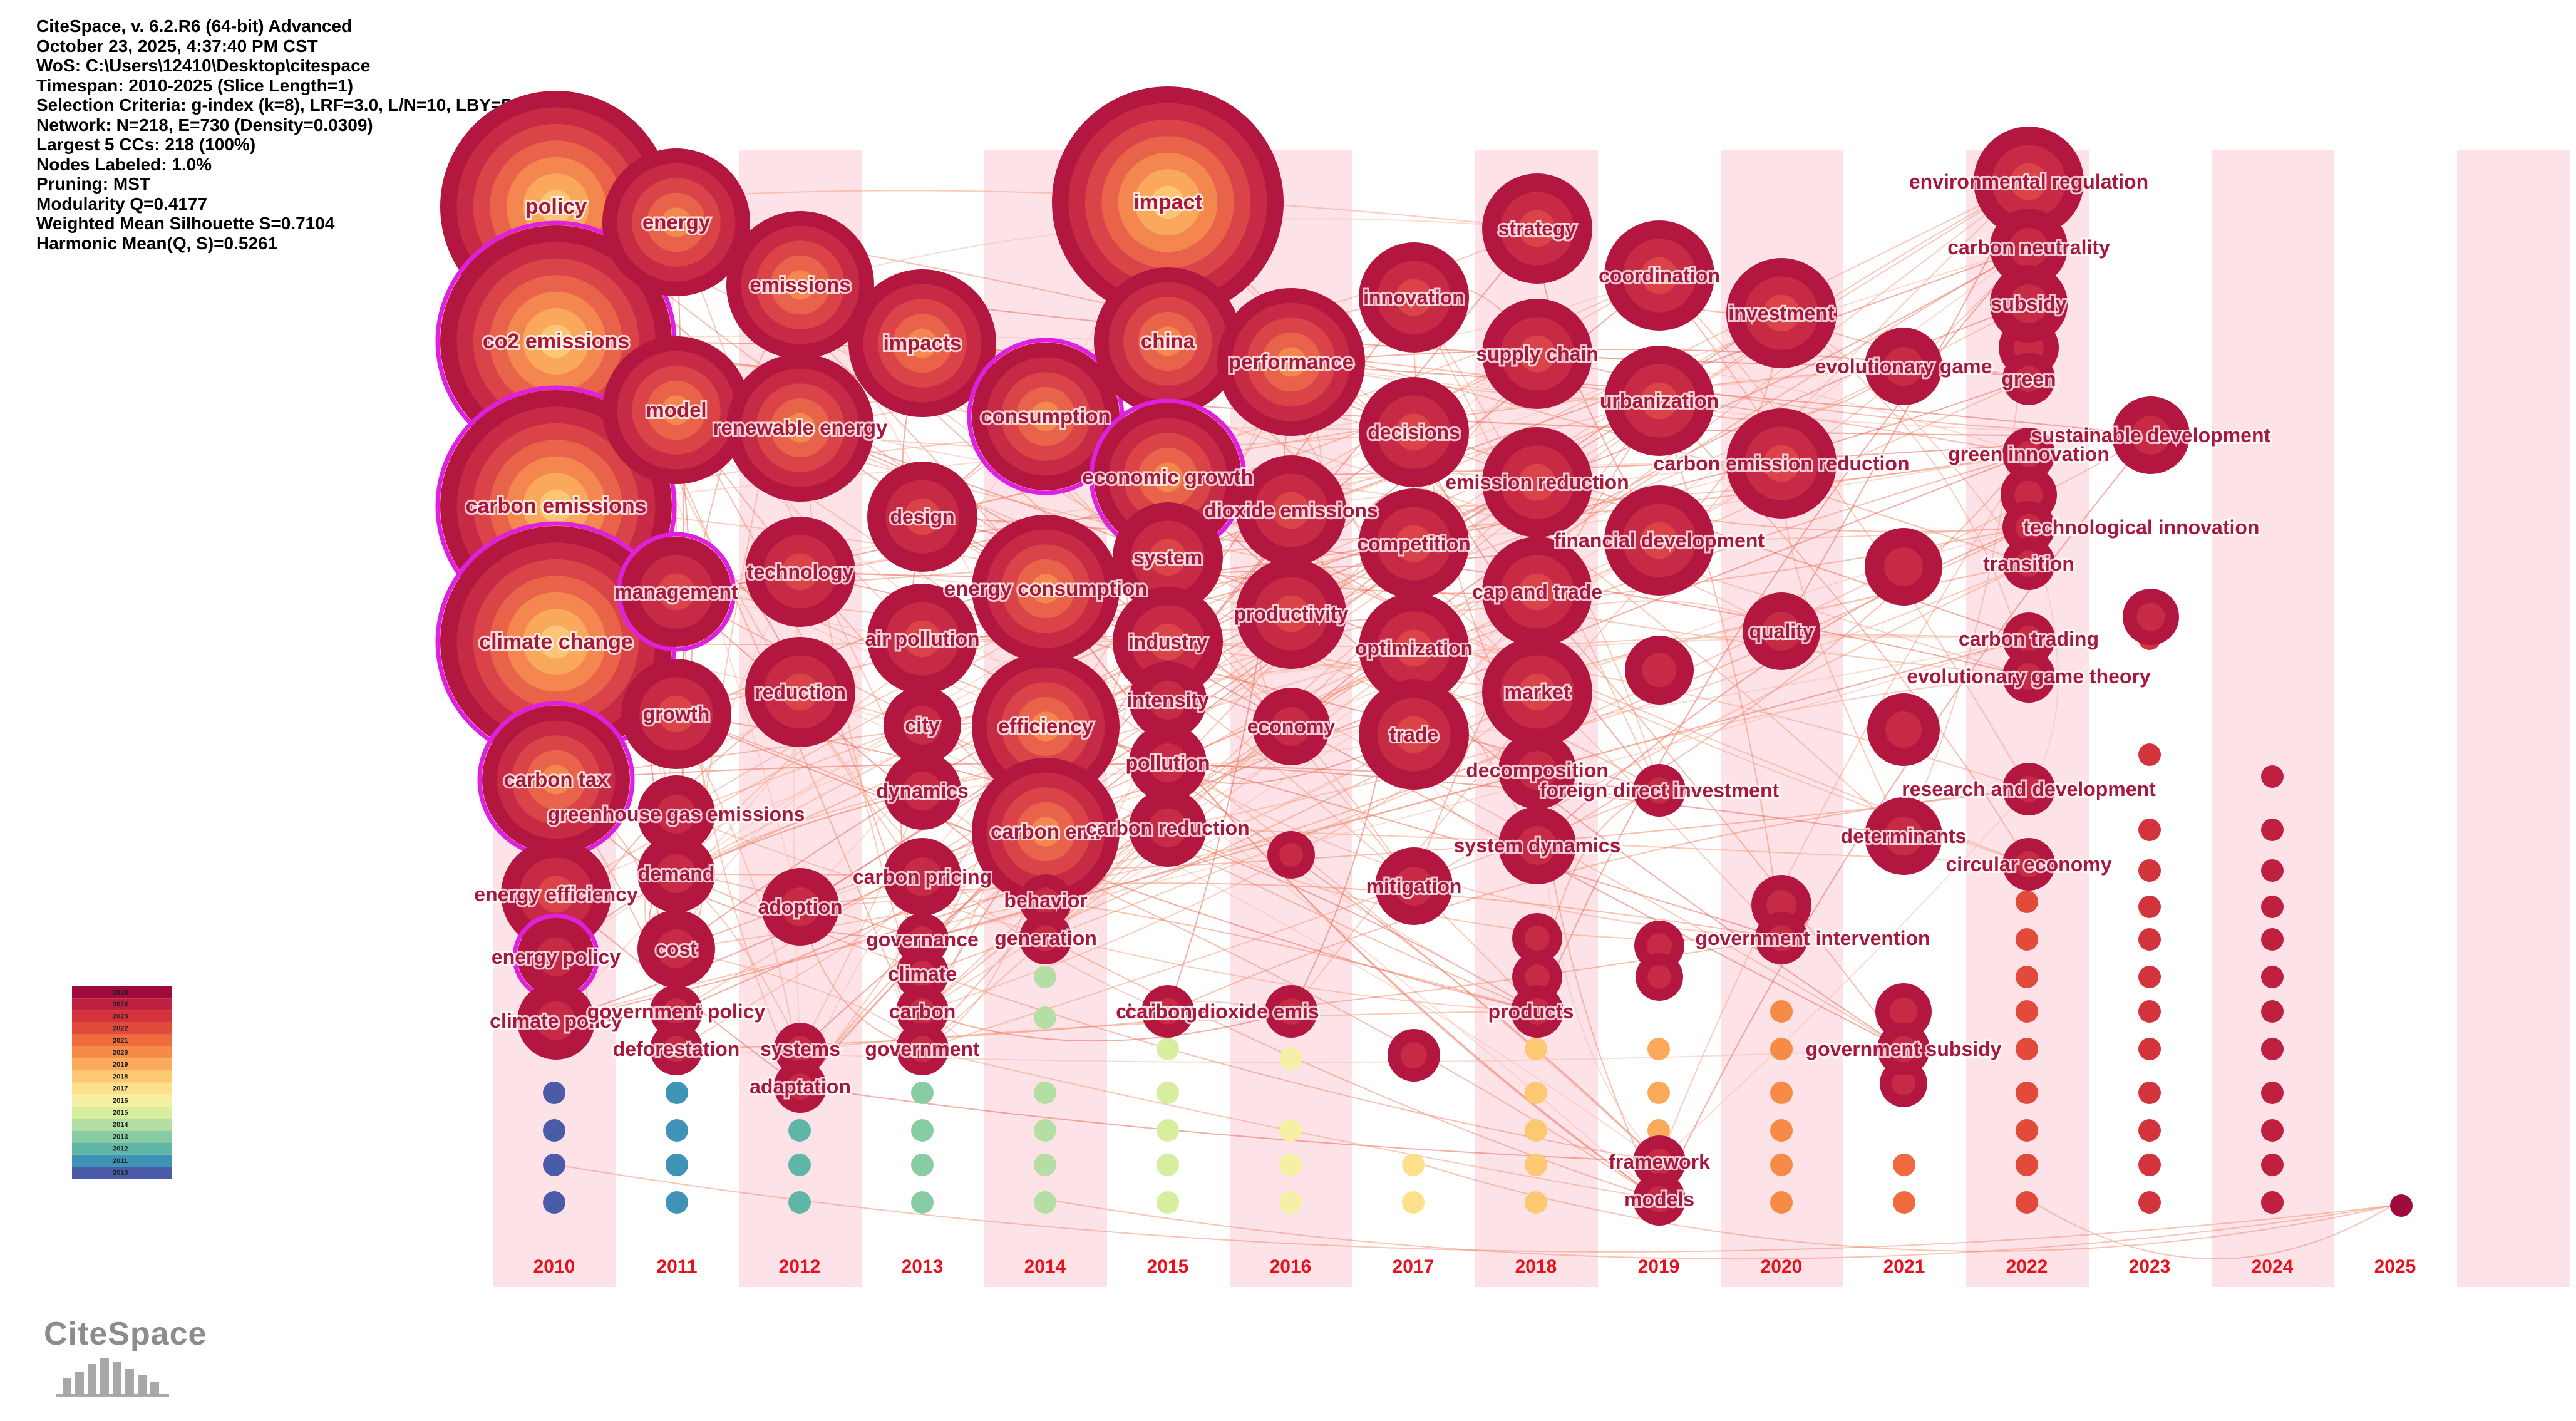  Describe the element at coordinates (677, 1049) in the screenshot. I see `keyword-label: deforestation` at that location.